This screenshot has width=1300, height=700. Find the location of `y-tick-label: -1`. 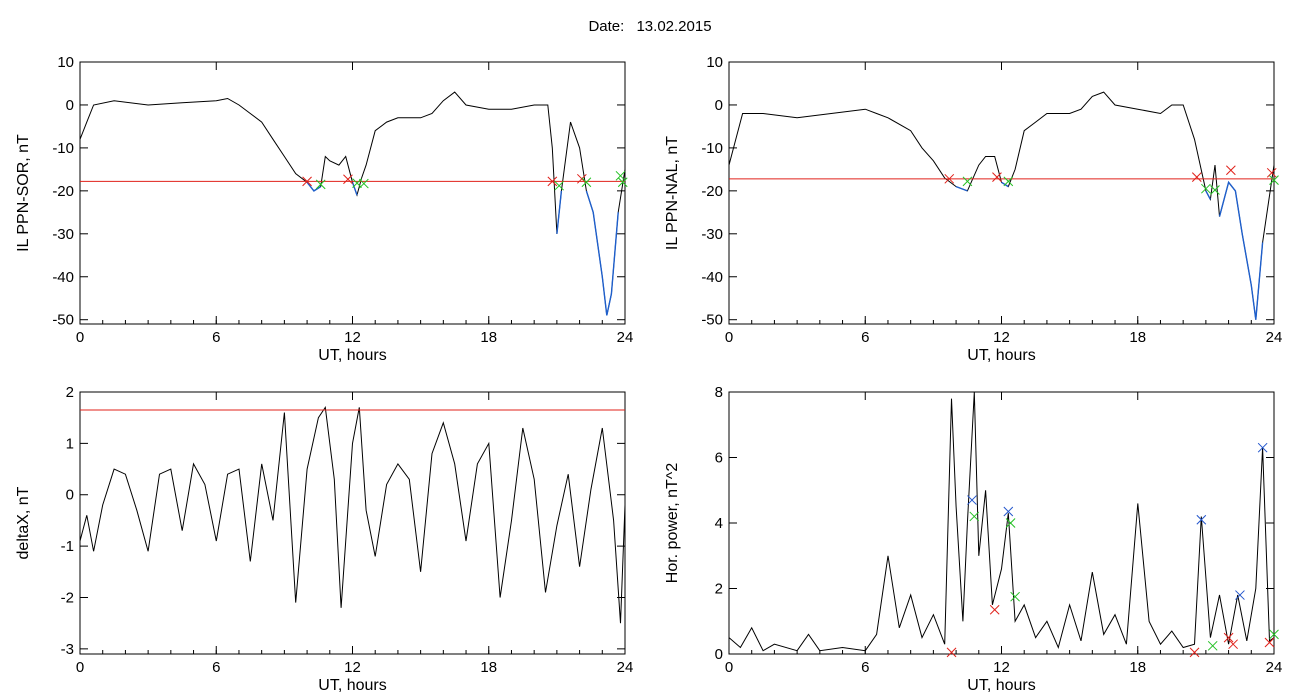

y-tick-label: -1 is located at coordinates (67, 546).